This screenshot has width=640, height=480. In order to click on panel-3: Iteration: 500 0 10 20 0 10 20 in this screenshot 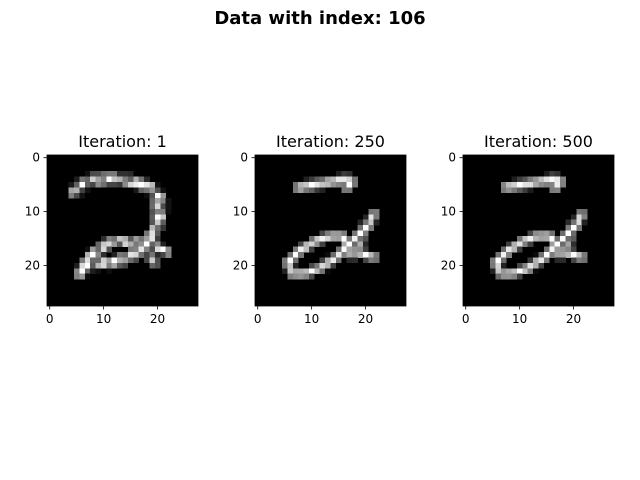, I will do `click(528, 229)`.